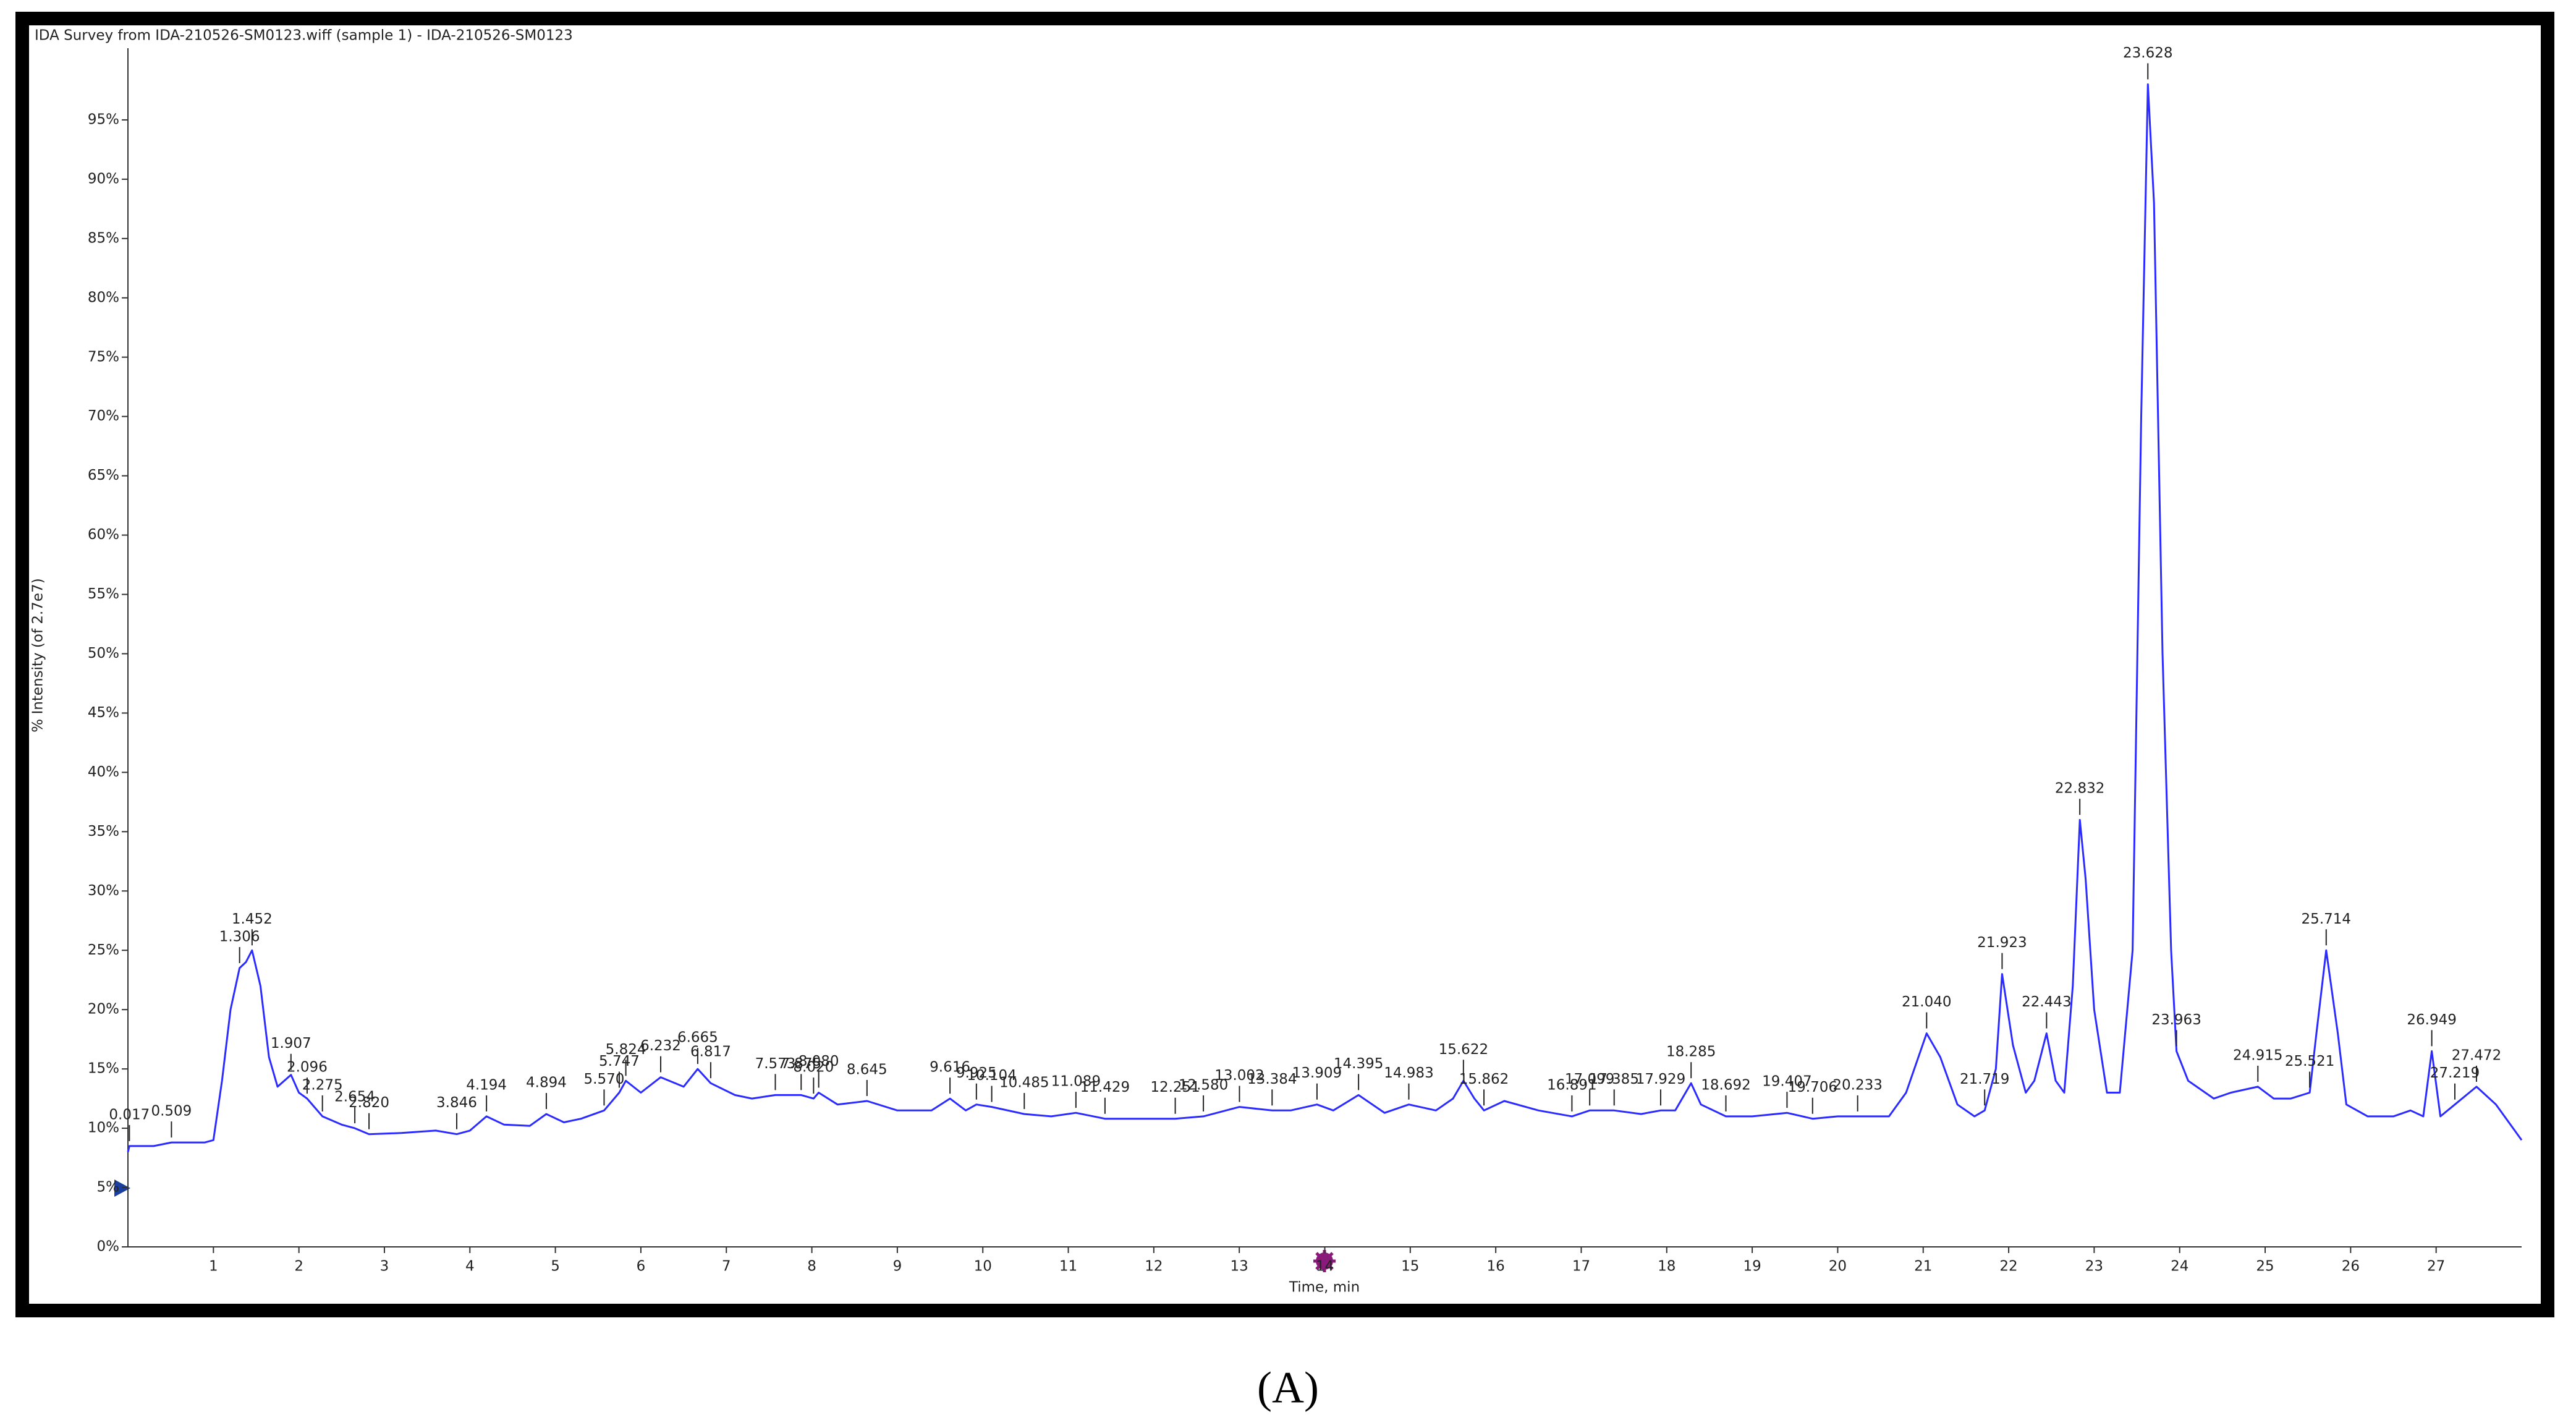  I want to click on peak-label: 26.949, so click(2431, 1020).